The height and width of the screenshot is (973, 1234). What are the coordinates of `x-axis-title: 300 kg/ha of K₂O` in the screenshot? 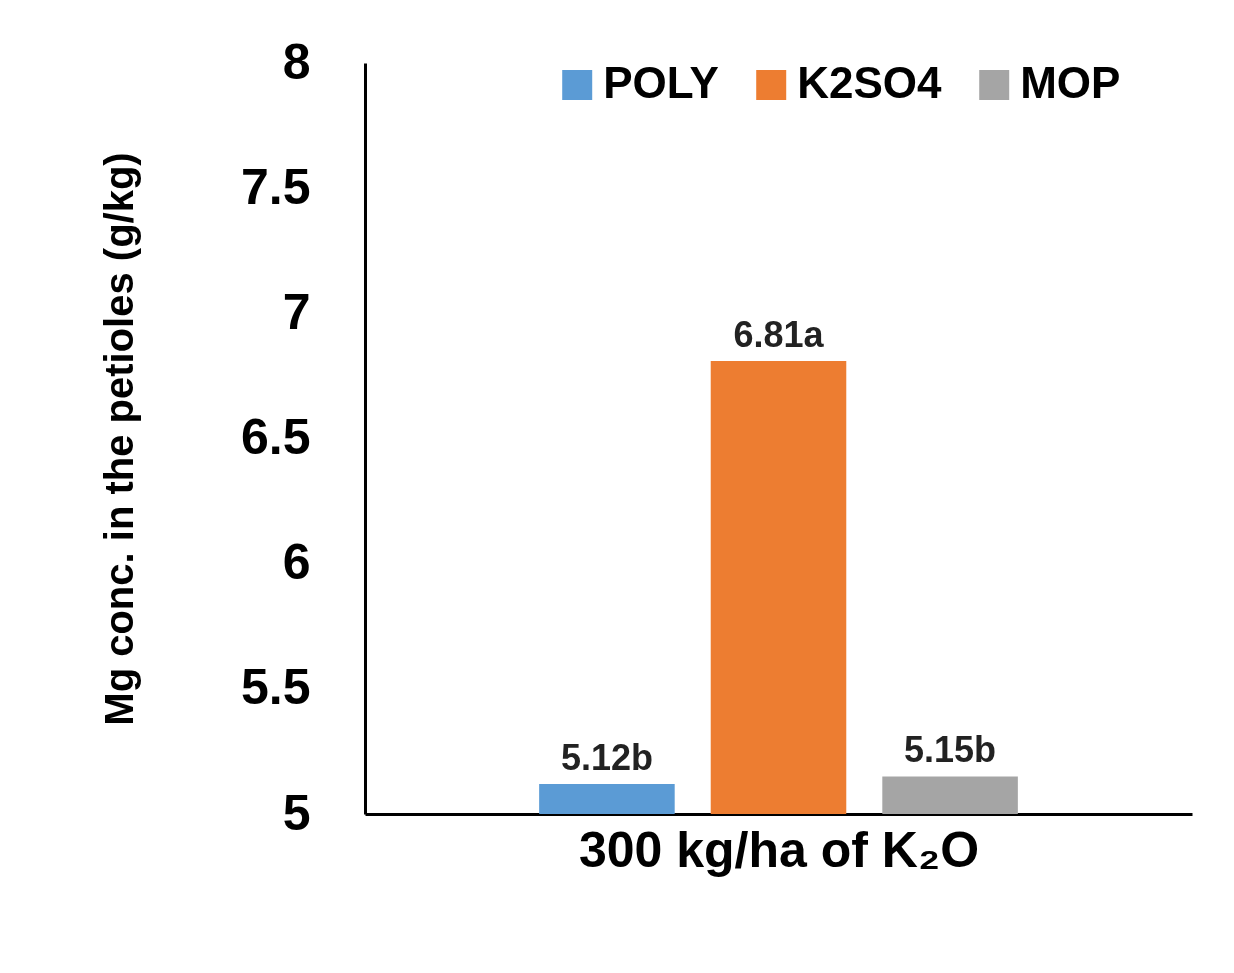 It's located at (779, 849).